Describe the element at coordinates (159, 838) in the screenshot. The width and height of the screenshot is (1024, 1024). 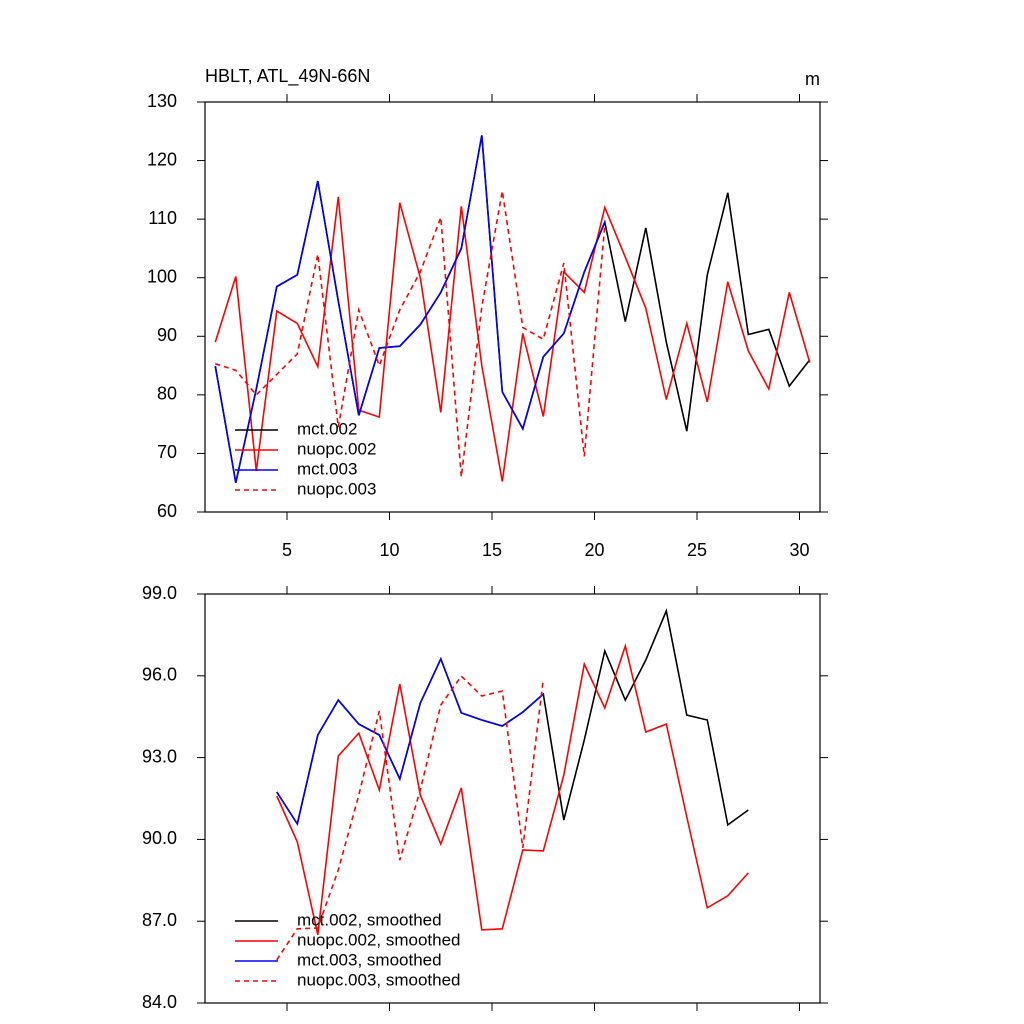
I see `y-tick-label: 90.0` at that location.